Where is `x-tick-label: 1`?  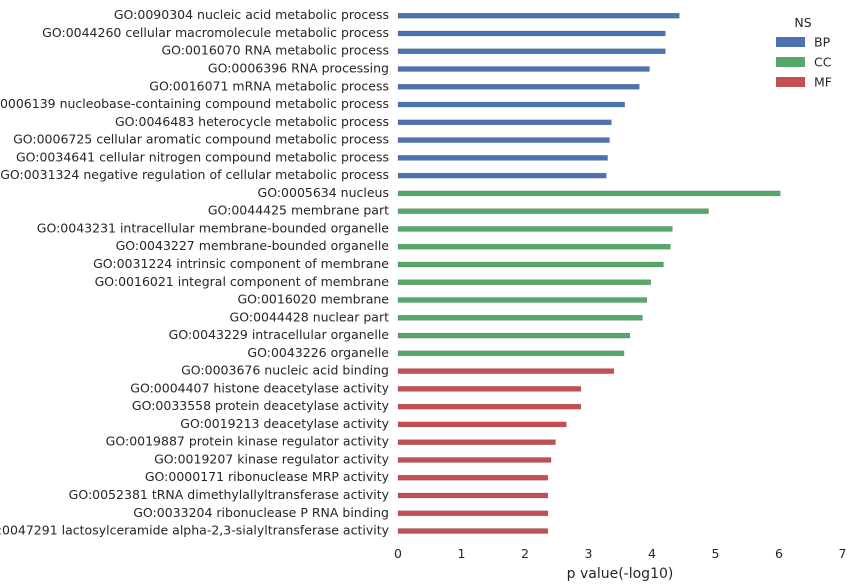
x-tick-label: 1 is located at coordinates (462, 553).